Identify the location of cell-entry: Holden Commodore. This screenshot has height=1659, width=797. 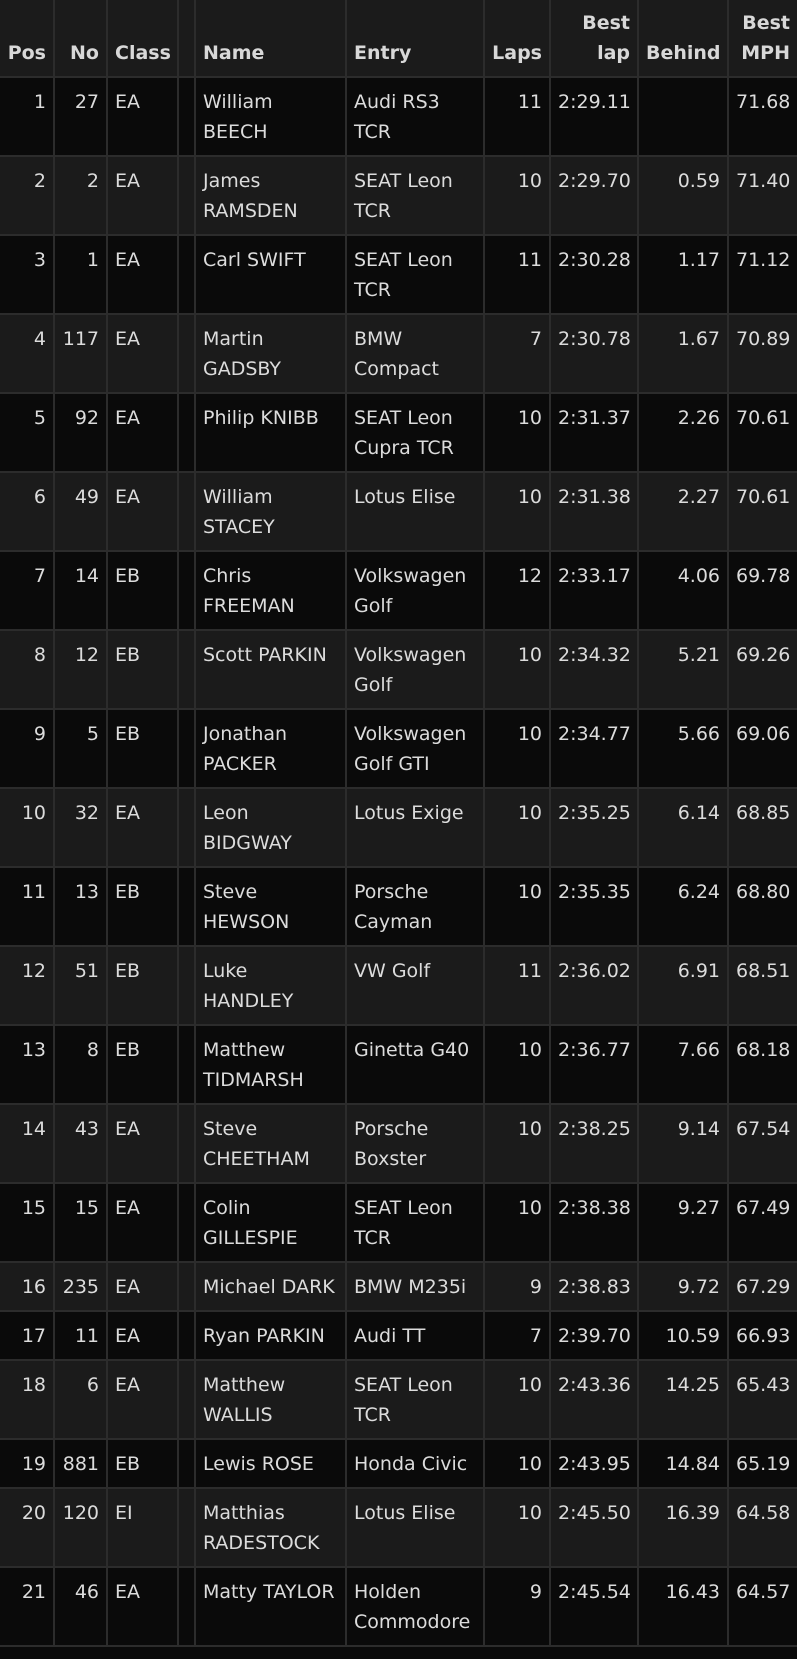
(415, 1606).